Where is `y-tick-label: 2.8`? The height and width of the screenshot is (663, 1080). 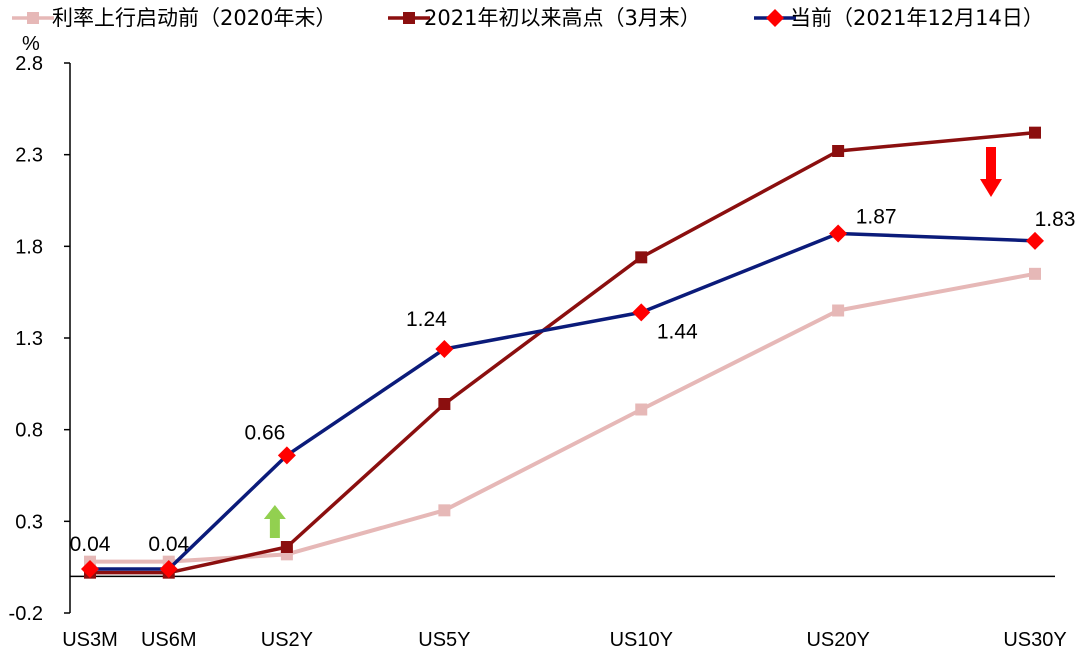
y-tick-label: 2.8 is located at coordinates (29, 64).